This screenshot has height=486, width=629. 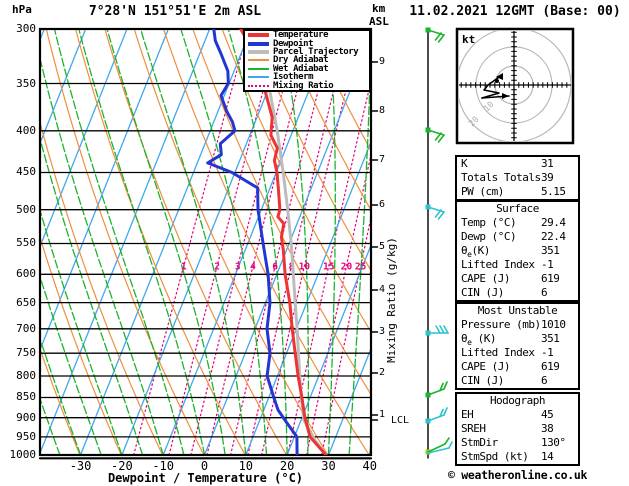 What do you see at coordinates (26, 397) in the screenshot?
I see `pressure-tick-label: 850` at bounding box center [26, 397].